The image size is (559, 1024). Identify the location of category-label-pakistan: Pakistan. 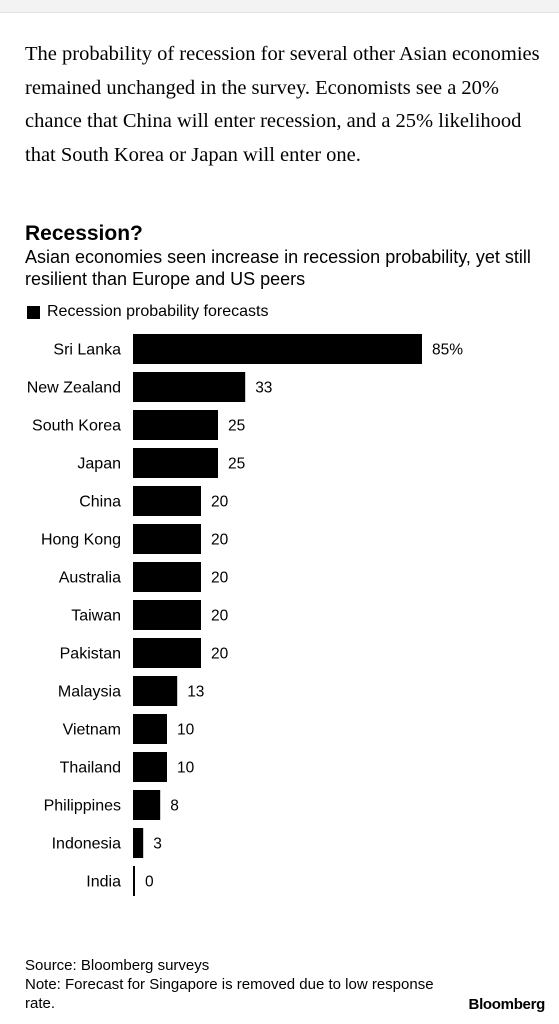
(90, 654).